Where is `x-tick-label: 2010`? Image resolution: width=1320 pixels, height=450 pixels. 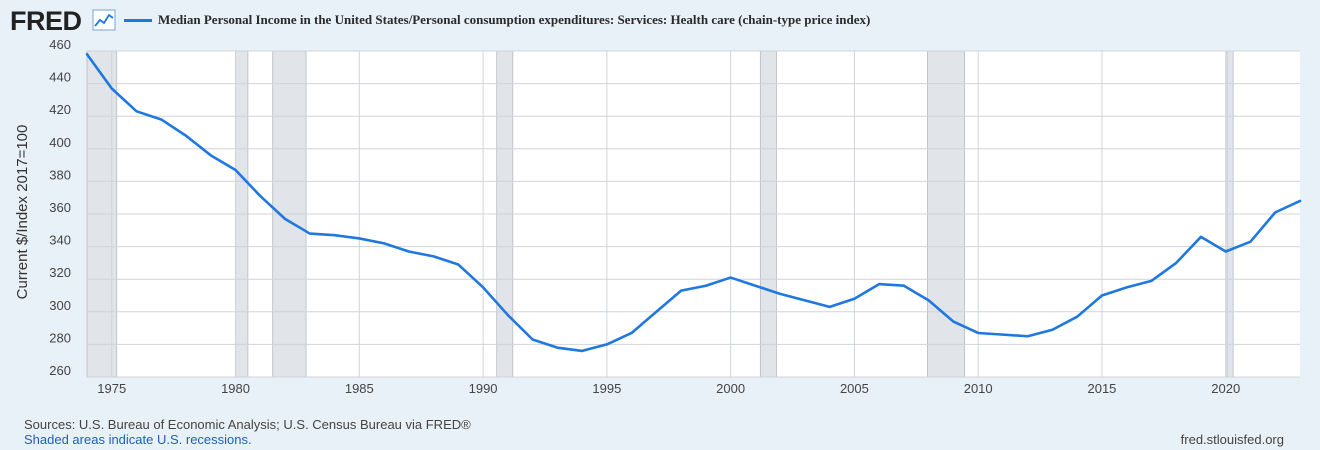 x-tick-label: 2010 is located at coordinates (978, 388).